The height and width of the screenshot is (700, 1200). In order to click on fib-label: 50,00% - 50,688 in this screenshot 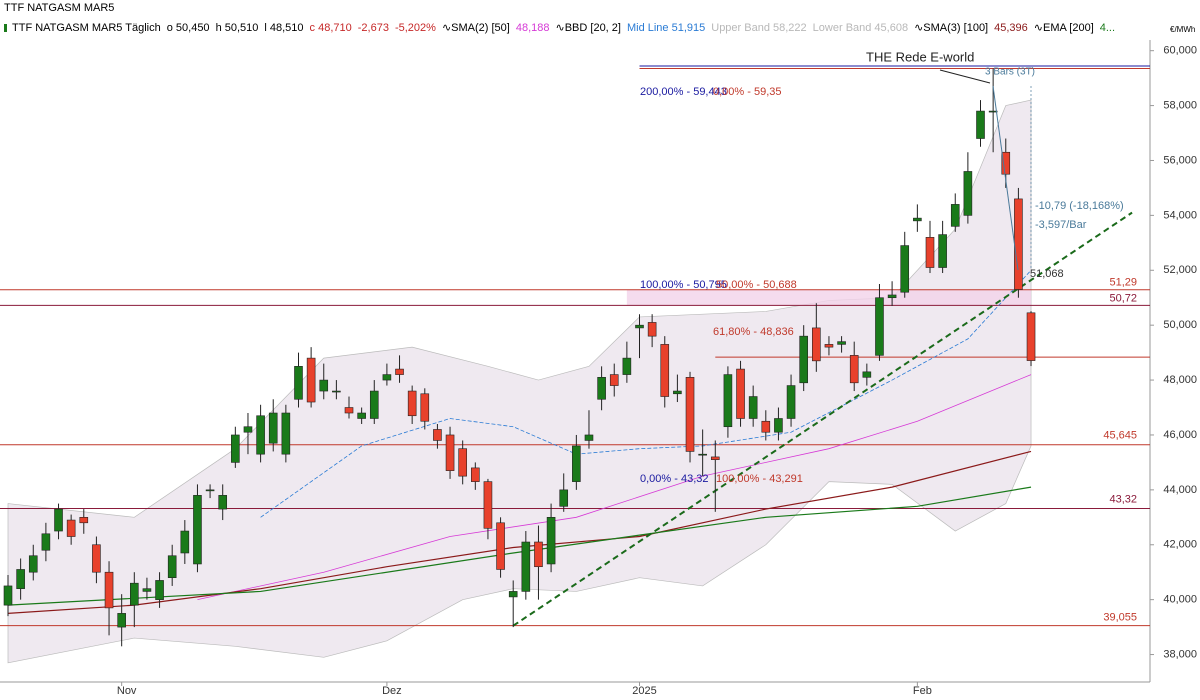, I will do `click(756, 285)`.